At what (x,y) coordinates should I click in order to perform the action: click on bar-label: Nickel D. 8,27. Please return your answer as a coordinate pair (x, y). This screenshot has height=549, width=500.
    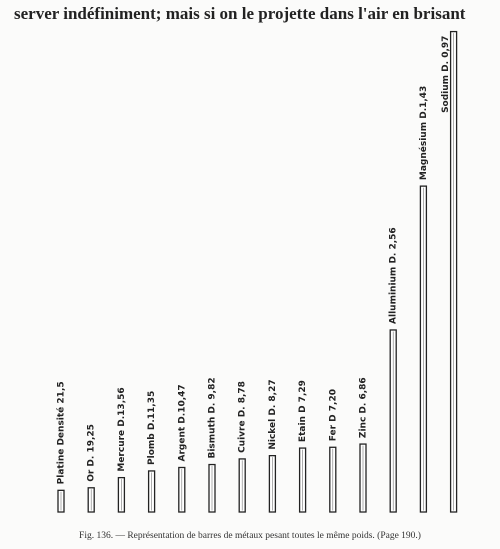
    Looking at the image, I should click on (273, 414).